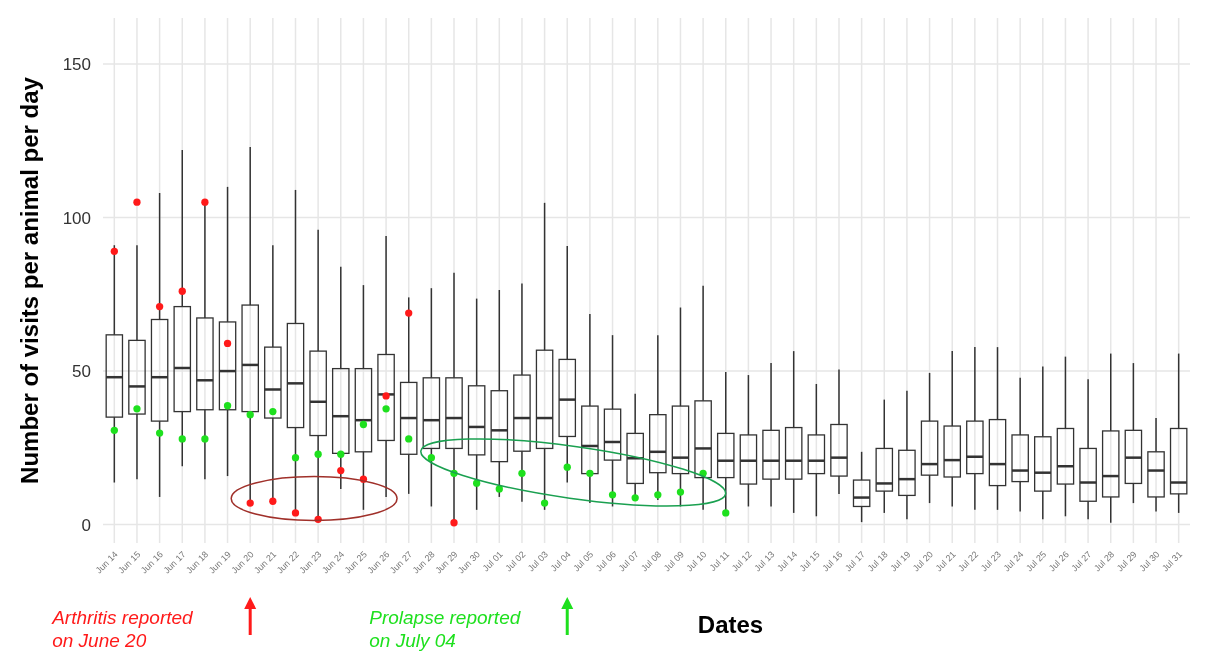  Describe the element at coordinates (628, 561) in the screenshot. I see `x-tick-label: Jul 07` at that location.